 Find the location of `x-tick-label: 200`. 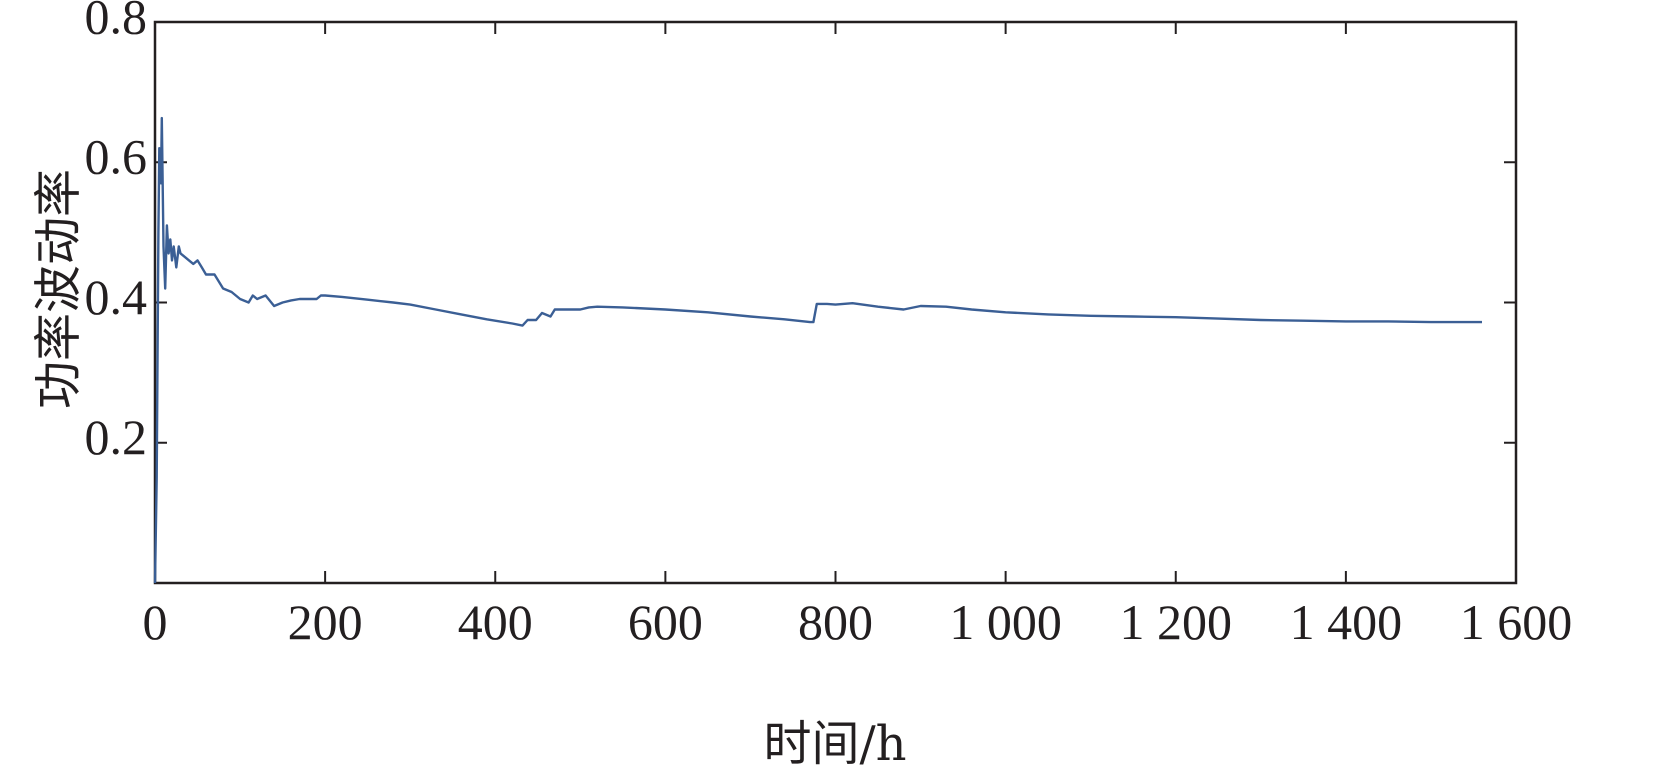

x-tick-label: 200 is located at coordinates (325, 622).